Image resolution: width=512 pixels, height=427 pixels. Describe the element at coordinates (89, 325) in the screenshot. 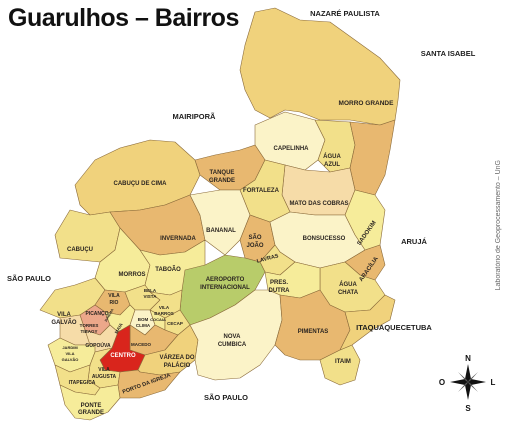

I see `label-torres-tibagy-1: TORRES` at that location.